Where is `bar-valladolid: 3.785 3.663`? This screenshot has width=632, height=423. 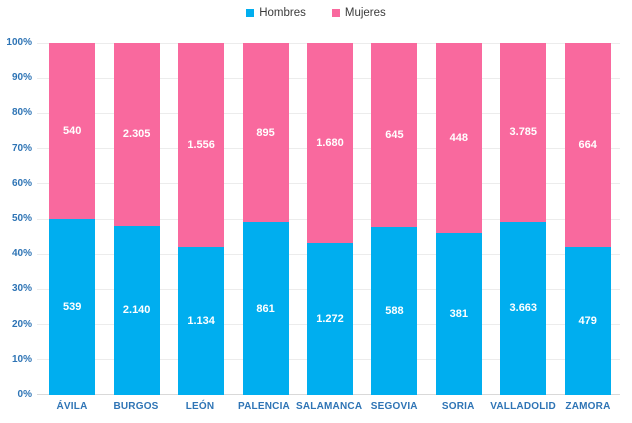
bar-valladolid: 3.785 3.663 is located at coordinates (523, 219).